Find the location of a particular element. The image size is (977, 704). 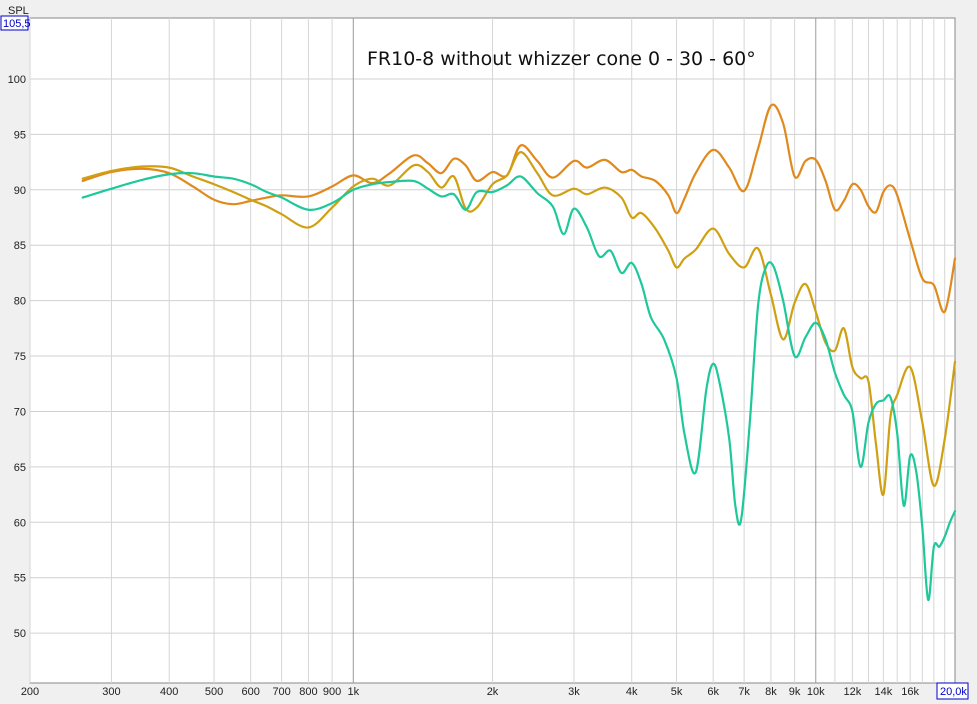

x-tick-label: 2k is located at coordinates (493, 692).